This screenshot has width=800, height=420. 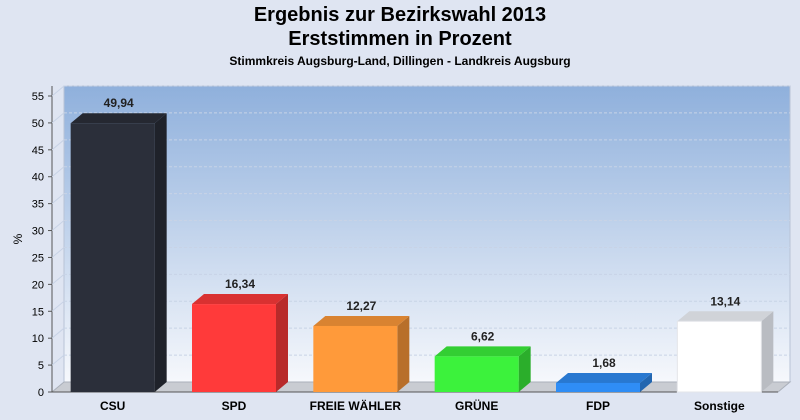 What do you see at coordinates (234, 406) in the screenshot?
I see `x-tick-label: SPD` at bounding box center [234, 406].